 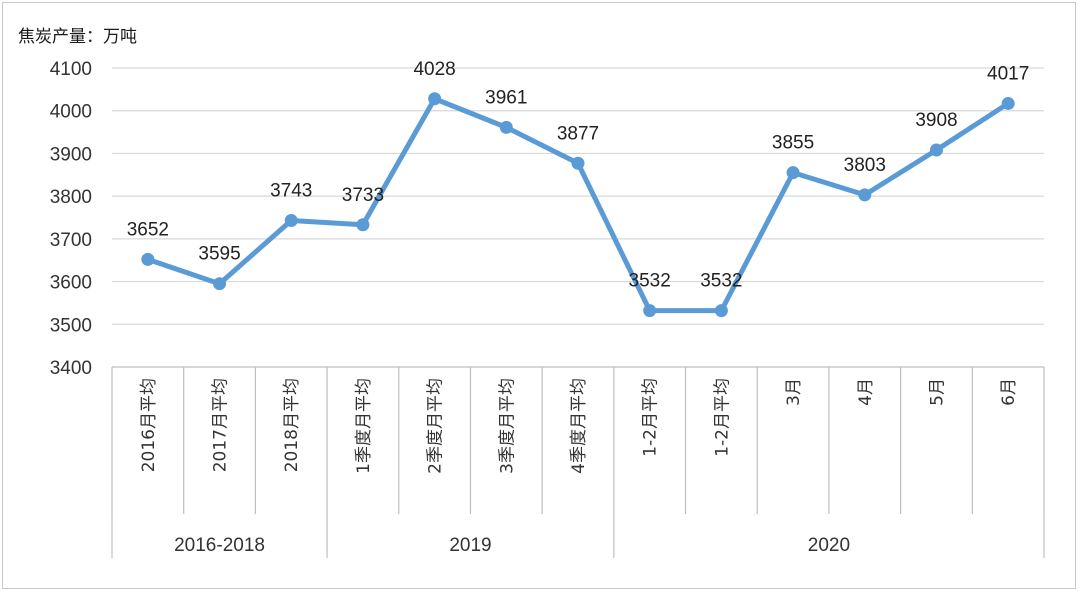 What do you see at coordinates (936, 120) in the screenshot?
I see `data-label: 3908` at bounding box center [936, 120].